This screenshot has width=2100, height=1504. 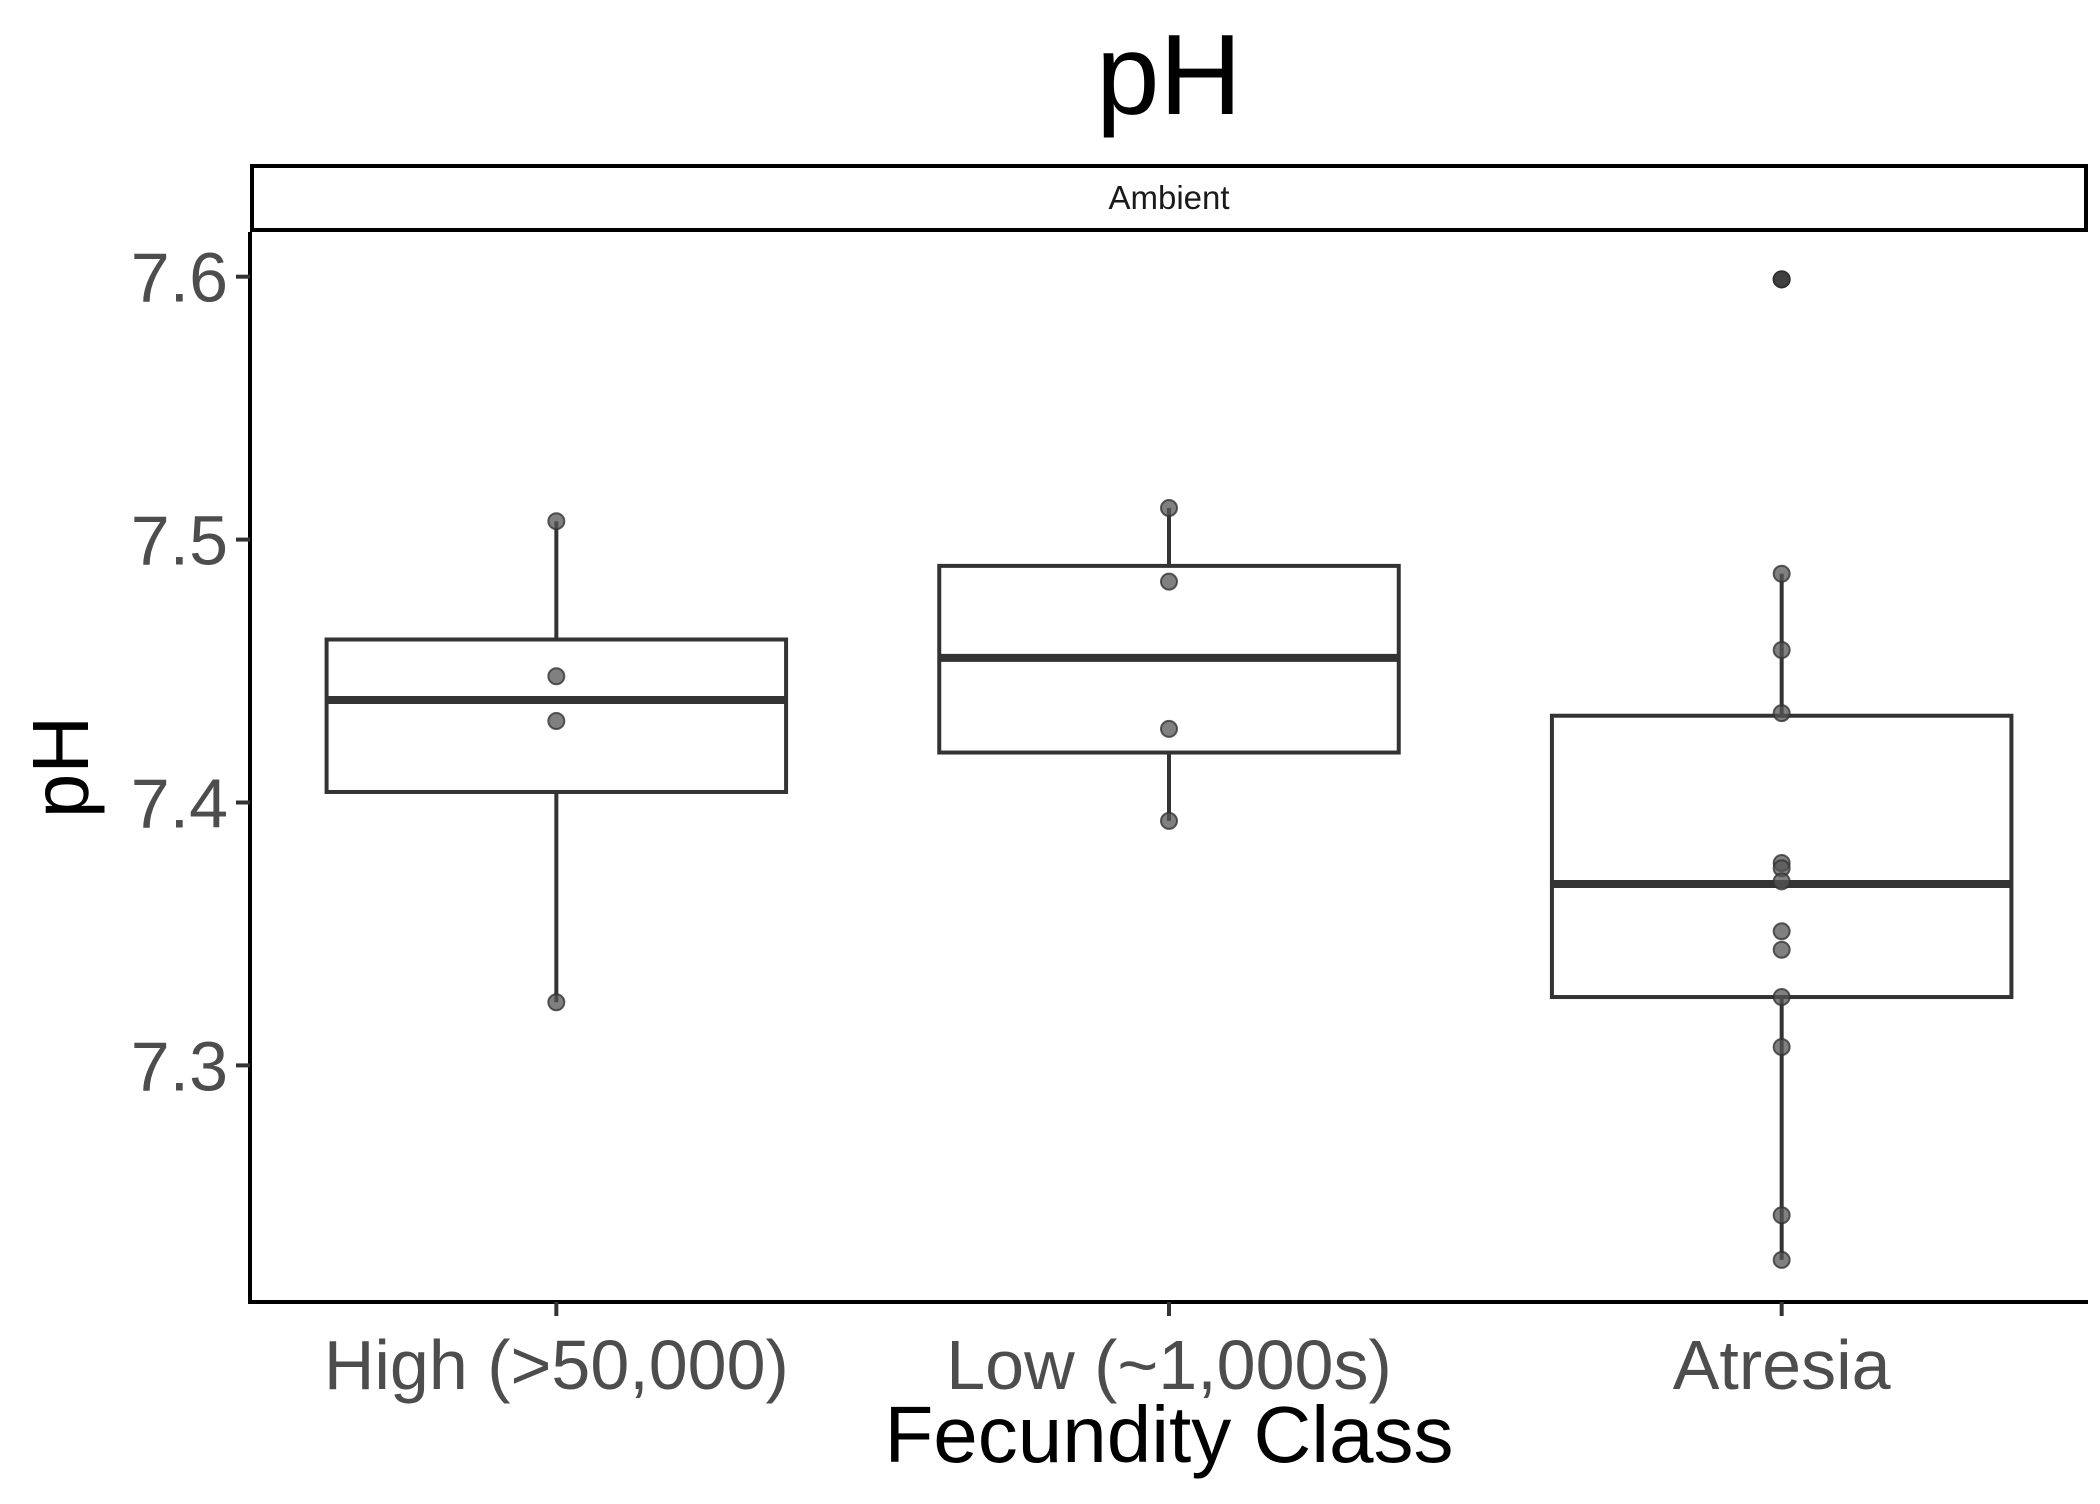 I want to click on x-tick-label-high: High (>50,000), so click(x=556, y=1365).